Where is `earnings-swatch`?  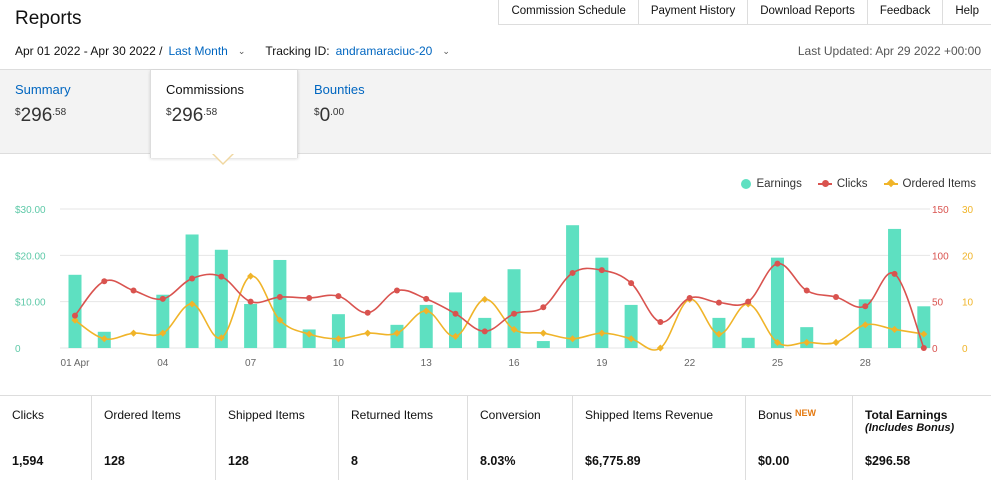 earnings-swatch is located at coordinates (746, 184).